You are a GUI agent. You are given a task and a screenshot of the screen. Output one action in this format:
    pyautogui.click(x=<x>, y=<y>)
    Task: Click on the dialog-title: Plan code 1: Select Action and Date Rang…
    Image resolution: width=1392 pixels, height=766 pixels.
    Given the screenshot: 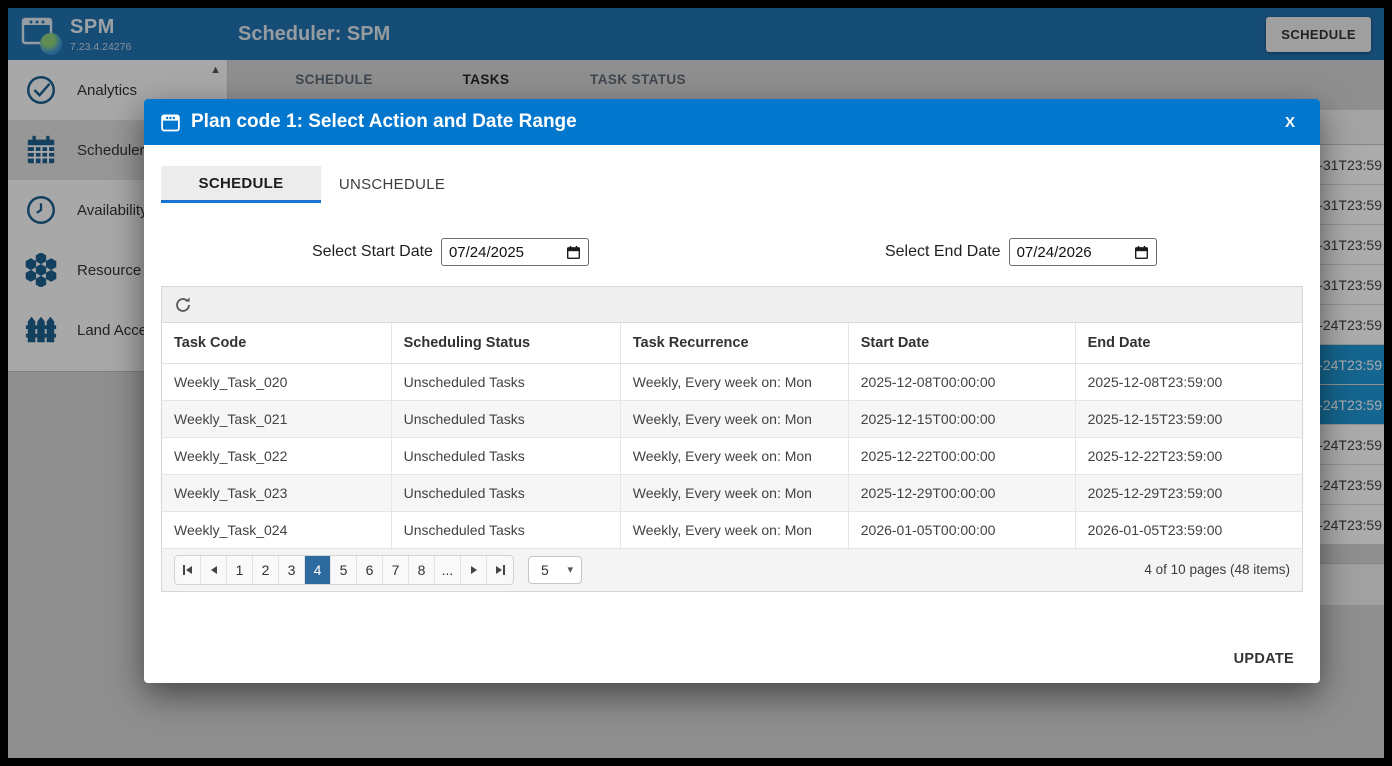 What is the action you would take?
    pyautogui.click(x=384, y=121)
    